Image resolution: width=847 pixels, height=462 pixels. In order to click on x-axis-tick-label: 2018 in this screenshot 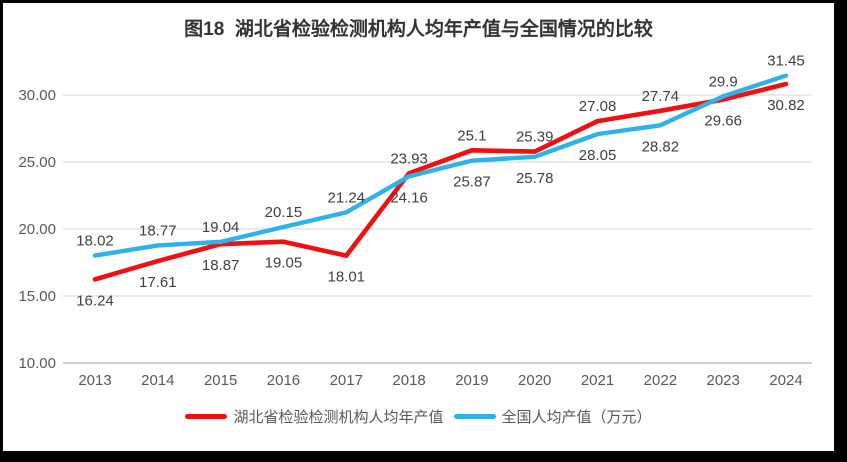, I will do `click(408, 380)`.